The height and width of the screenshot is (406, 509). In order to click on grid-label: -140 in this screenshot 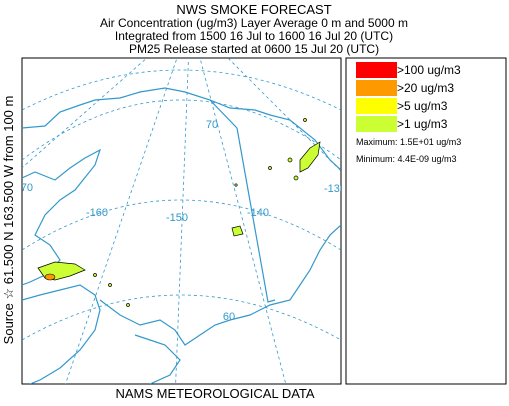, I will do `click(258, 213)`.